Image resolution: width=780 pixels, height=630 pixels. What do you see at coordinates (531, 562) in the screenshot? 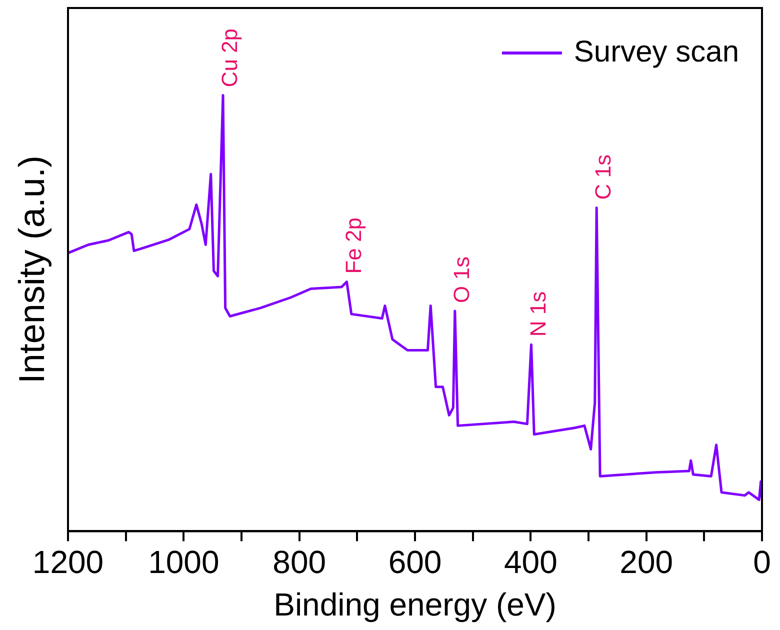
I see `x-tick-label: 400` at bounding box center [531, 562].